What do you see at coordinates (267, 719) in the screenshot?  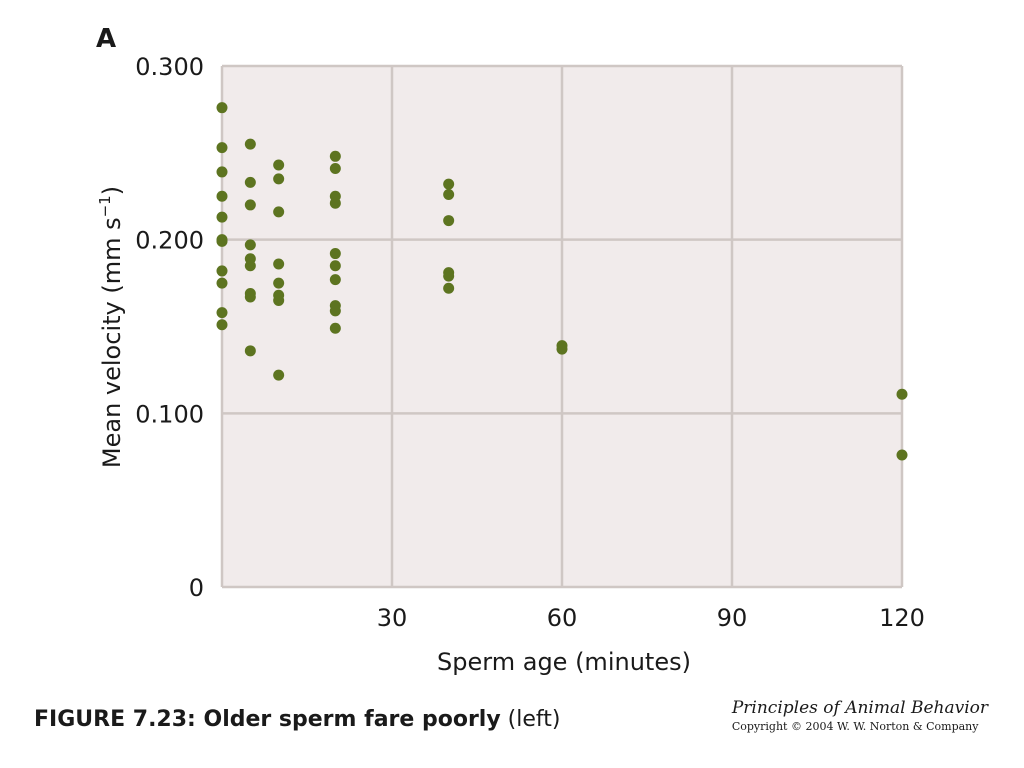 I see `caption-bold: FIGURE 7.23: Older sperm fare poorly` at bounding box center [267, 719].